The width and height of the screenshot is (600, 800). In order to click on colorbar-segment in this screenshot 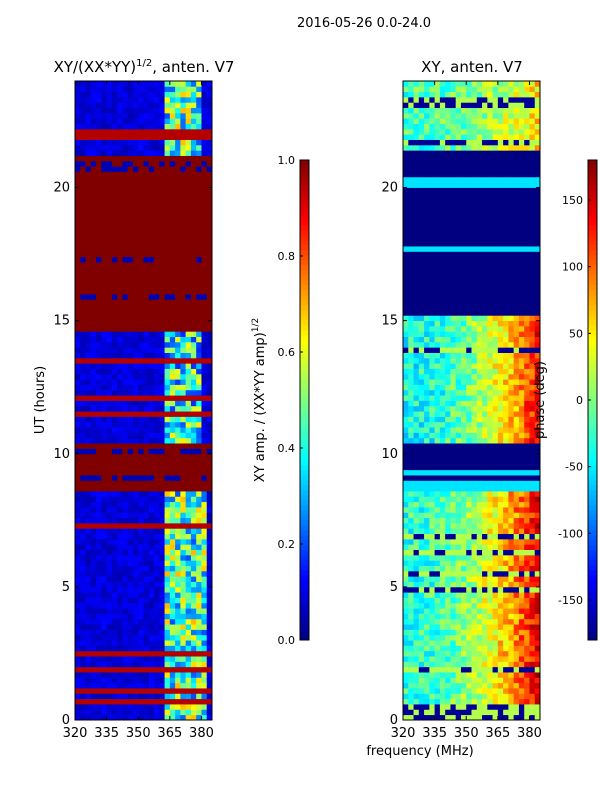, I will do `click(304, 403)`.